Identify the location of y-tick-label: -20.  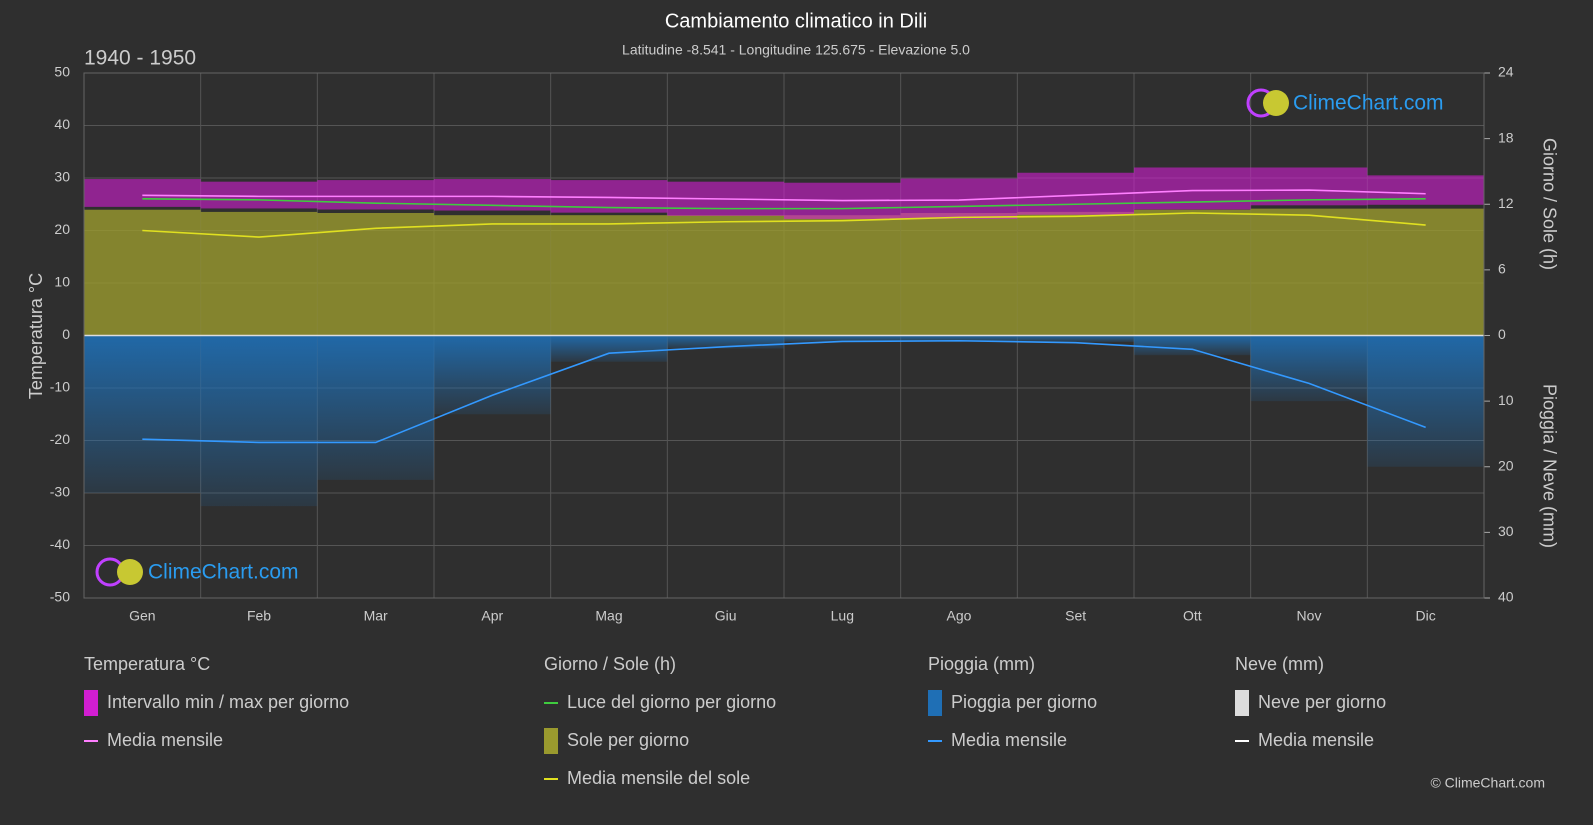
(60, 439).